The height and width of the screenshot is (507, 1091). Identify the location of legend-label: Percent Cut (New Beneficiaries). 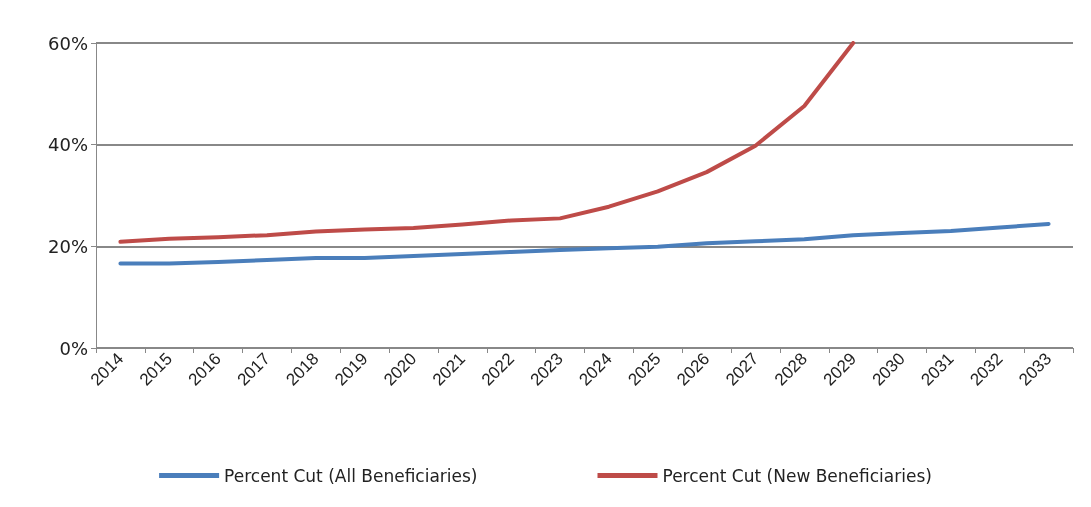
(797, 475).